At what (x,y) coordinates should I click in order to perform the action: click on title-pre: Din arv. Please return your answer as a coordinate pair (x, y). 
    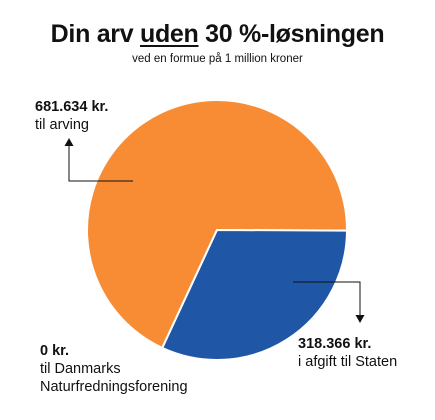
    Looking at the image, I should click on (95, 34).